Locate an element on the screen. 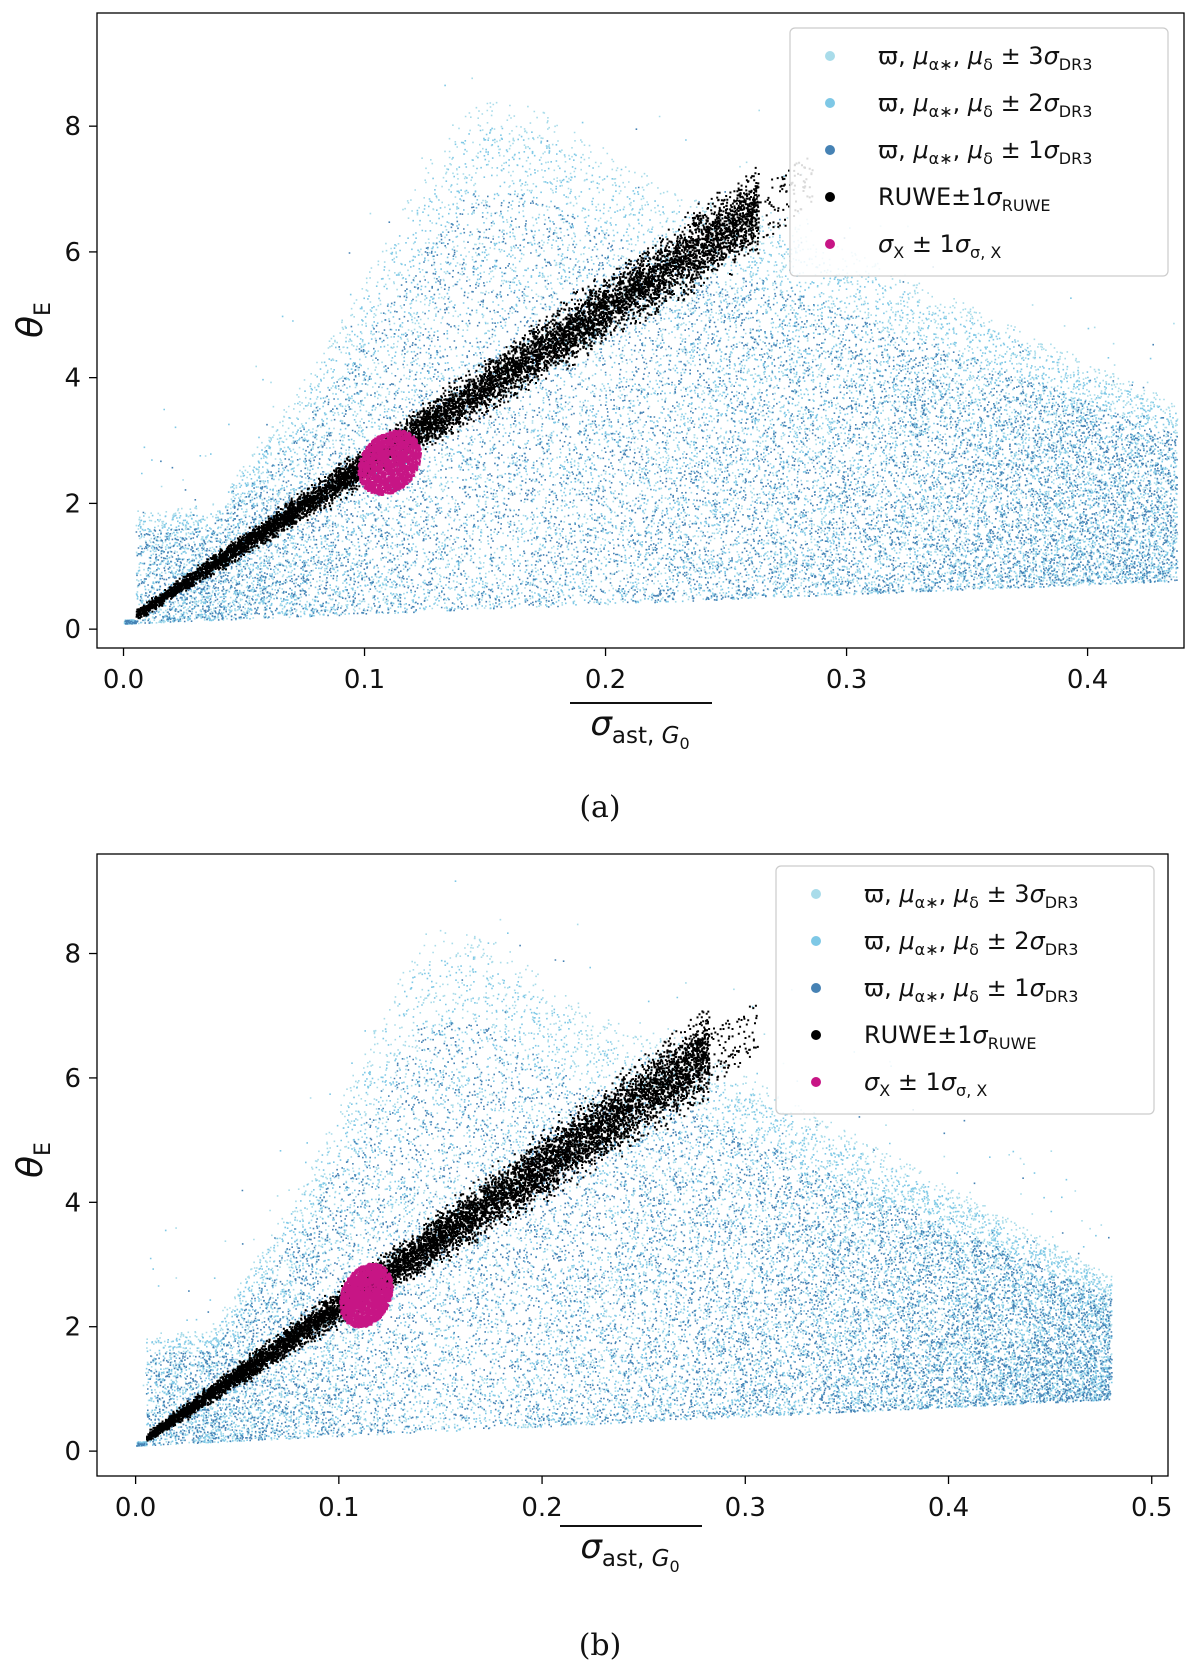 The image size is (1200, 1679). panel-caption-a: (a) is located at coordinates (600, 807).